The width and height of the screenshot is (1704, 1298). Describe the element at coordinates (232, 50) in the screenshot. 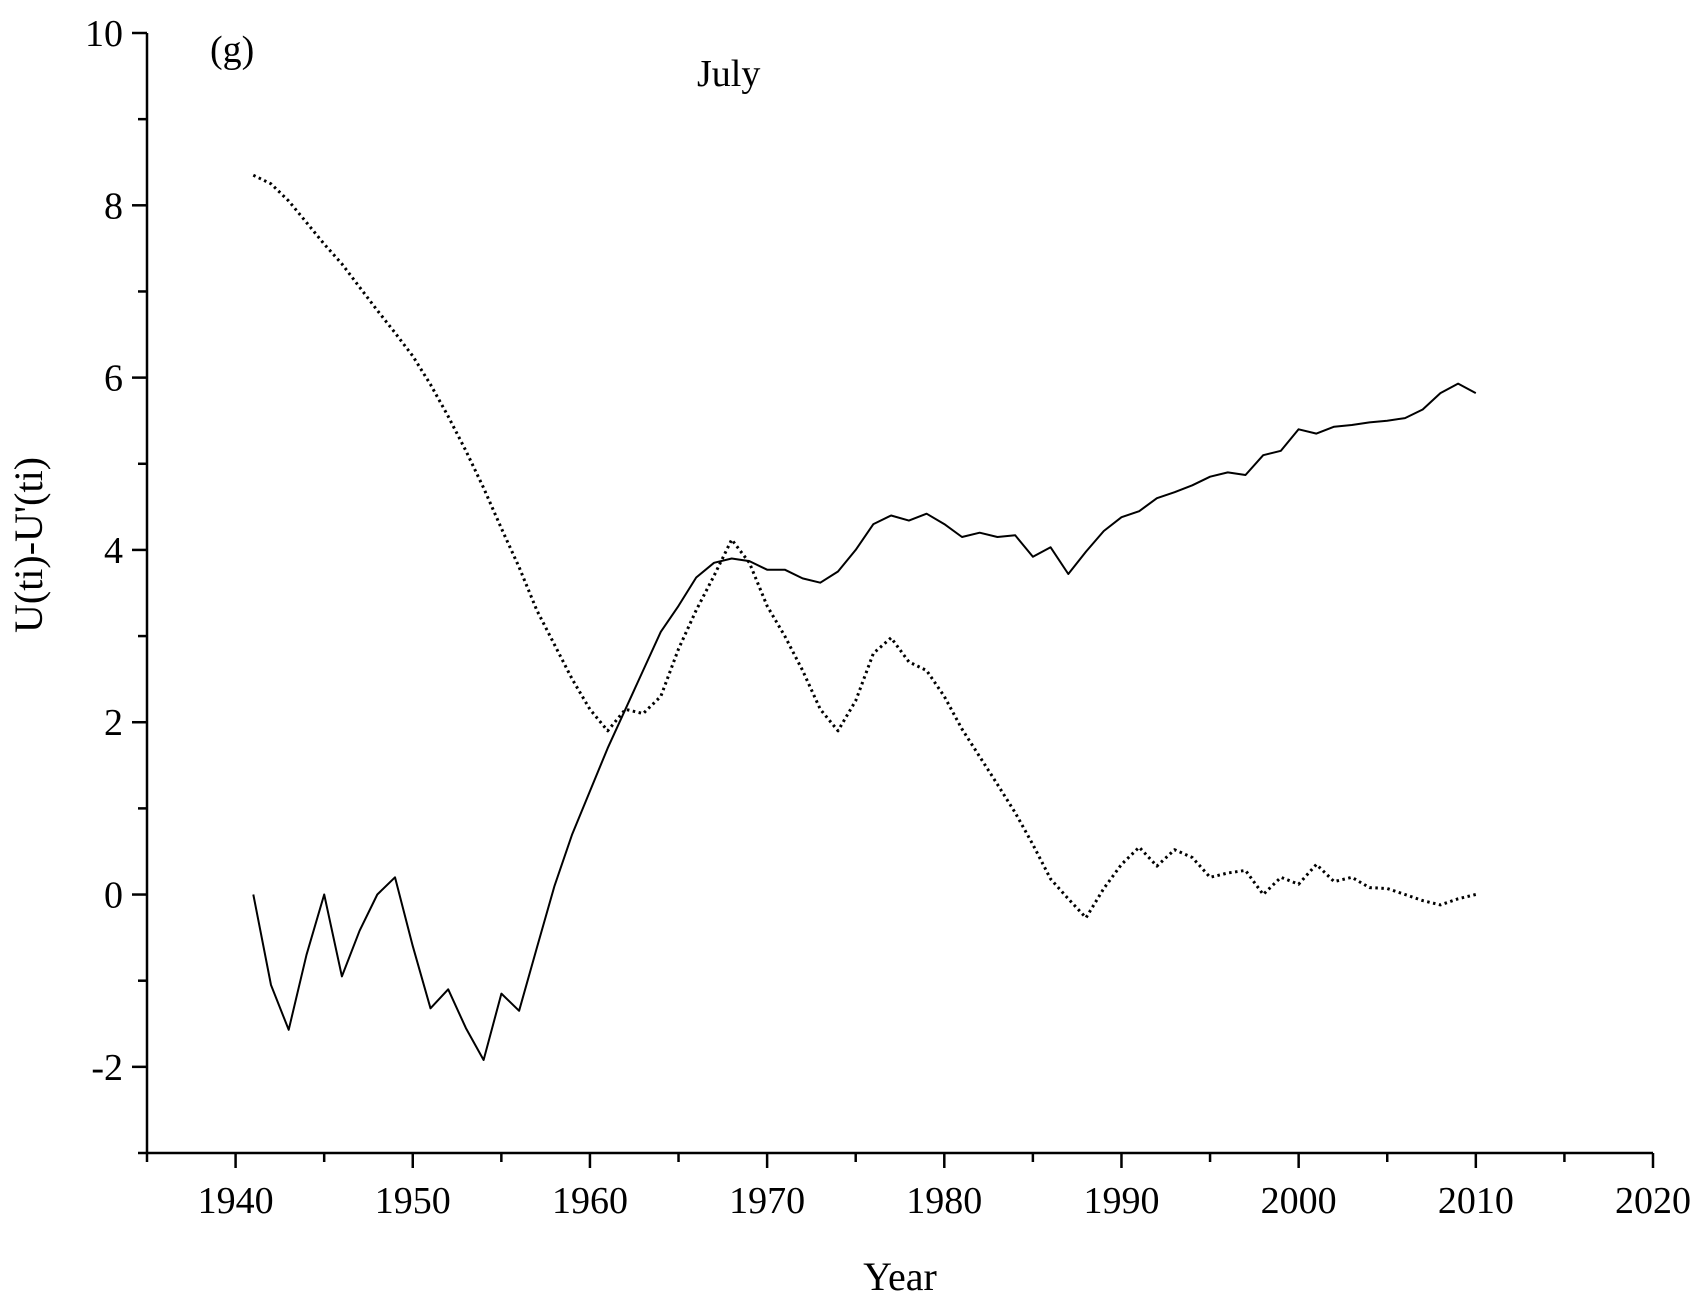

I see `panel-label: (g)` at that location.